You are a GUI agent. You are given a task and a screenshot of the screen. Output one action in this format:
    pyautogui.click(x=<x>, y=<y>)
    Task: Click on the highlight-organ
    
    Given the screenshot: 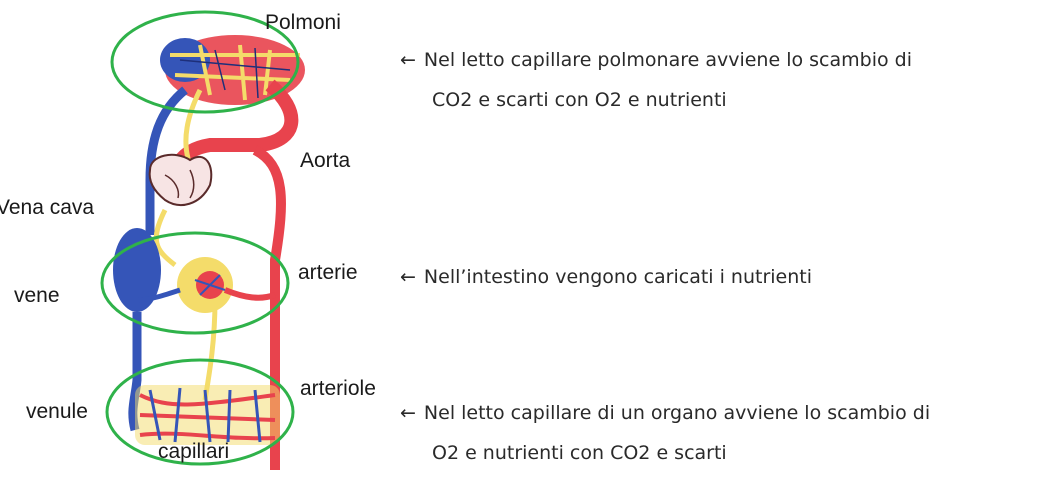 What is the action you would take?
    pyautogui.click(x=200, y=412)
    